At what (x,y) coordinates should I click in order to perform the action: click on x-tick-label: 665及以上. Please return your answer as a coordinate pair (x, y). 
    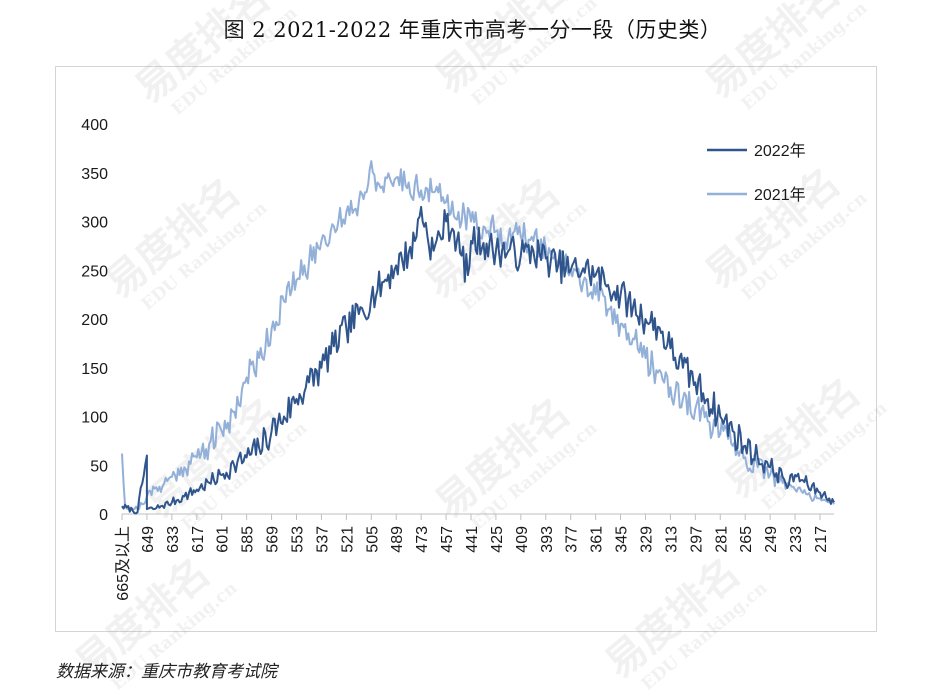
    Looking at the image, I should click on (123, 563).